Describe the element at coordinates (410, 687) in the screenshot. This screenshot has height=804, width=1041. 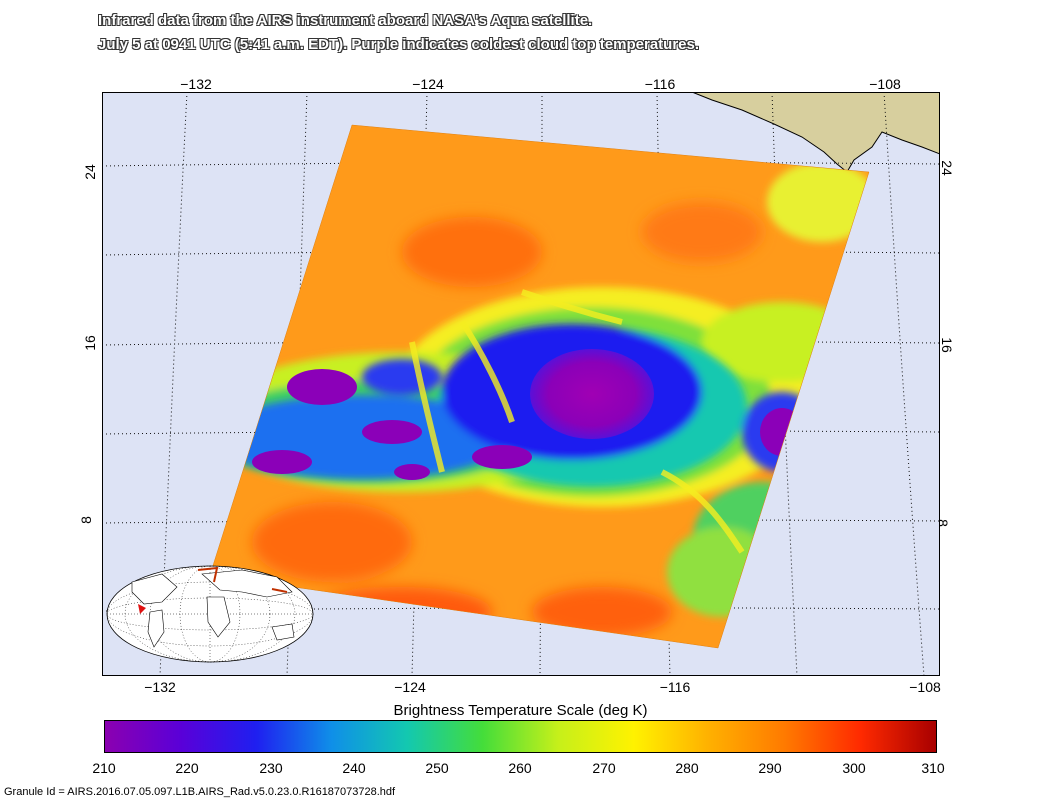
I see `lon-tick-bottom: −124` at that location.